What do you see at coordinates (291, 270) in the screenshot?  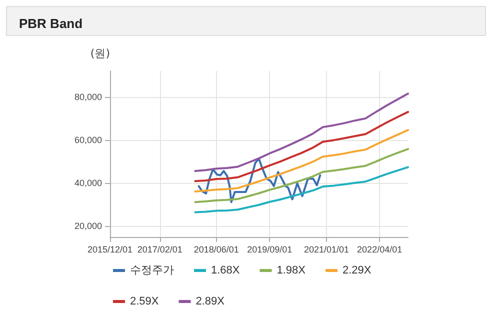 I see `legend-label: 1.98X` at bounding box center [291, 270].